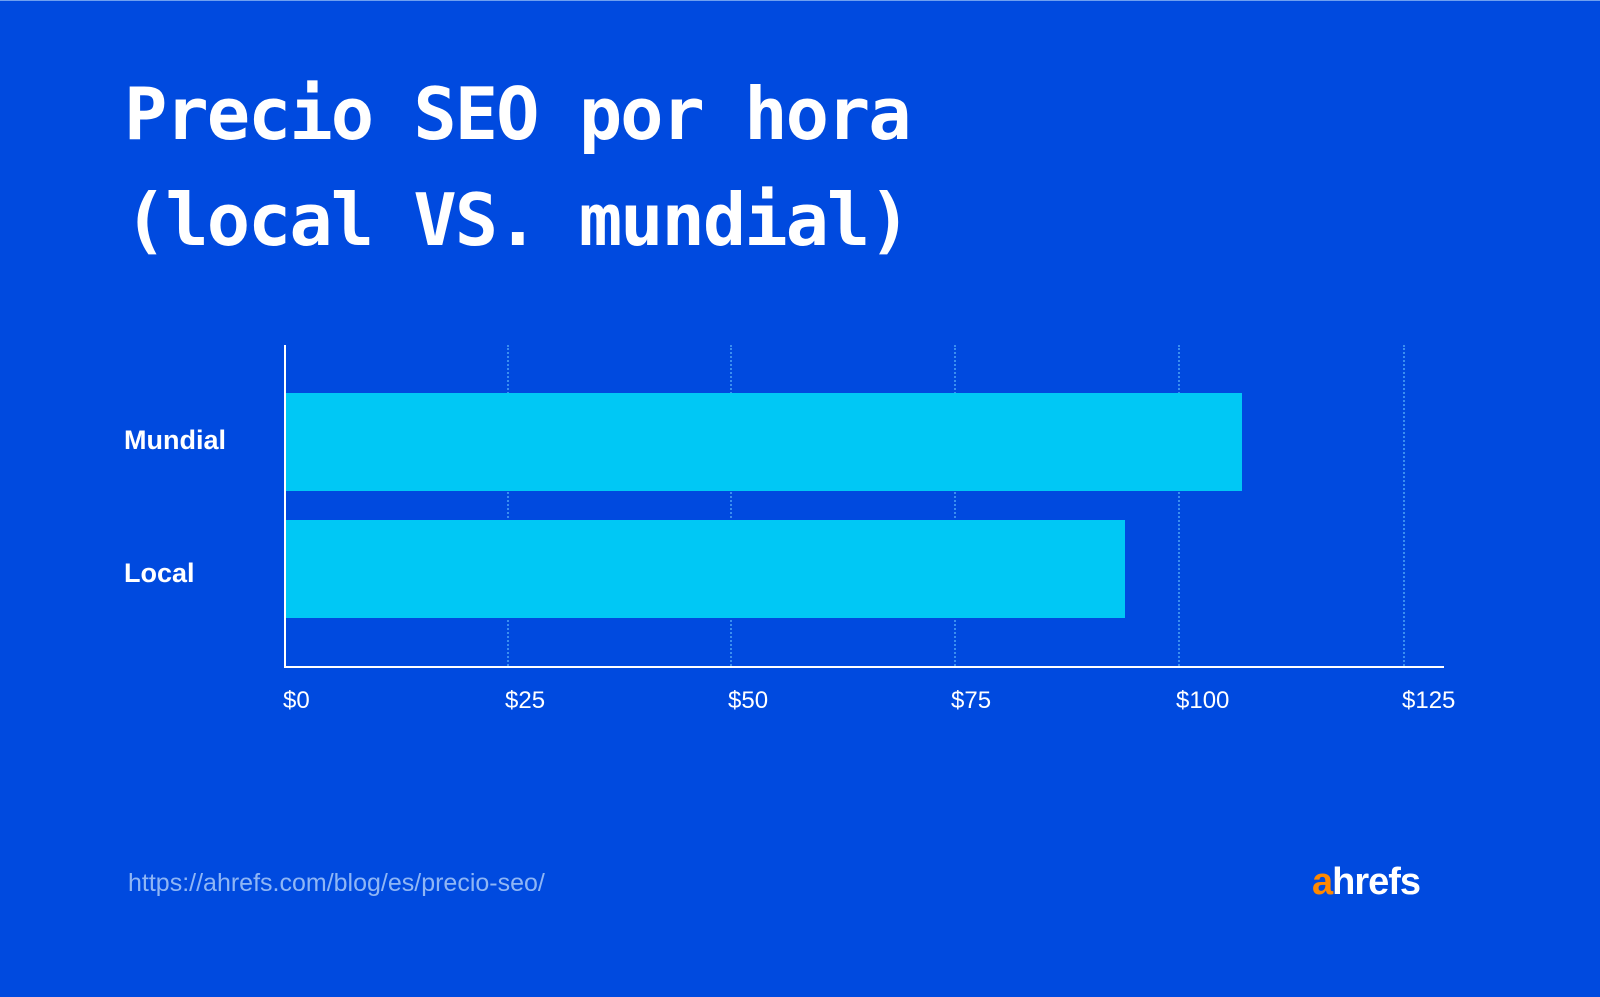 The width and height of the screenshot is (1600, 997). Describe the element at coordinates (336, 883) in the screenshot. I see `source-url: https://ahrefs.com/blog/es/precio-seo/` at that location.